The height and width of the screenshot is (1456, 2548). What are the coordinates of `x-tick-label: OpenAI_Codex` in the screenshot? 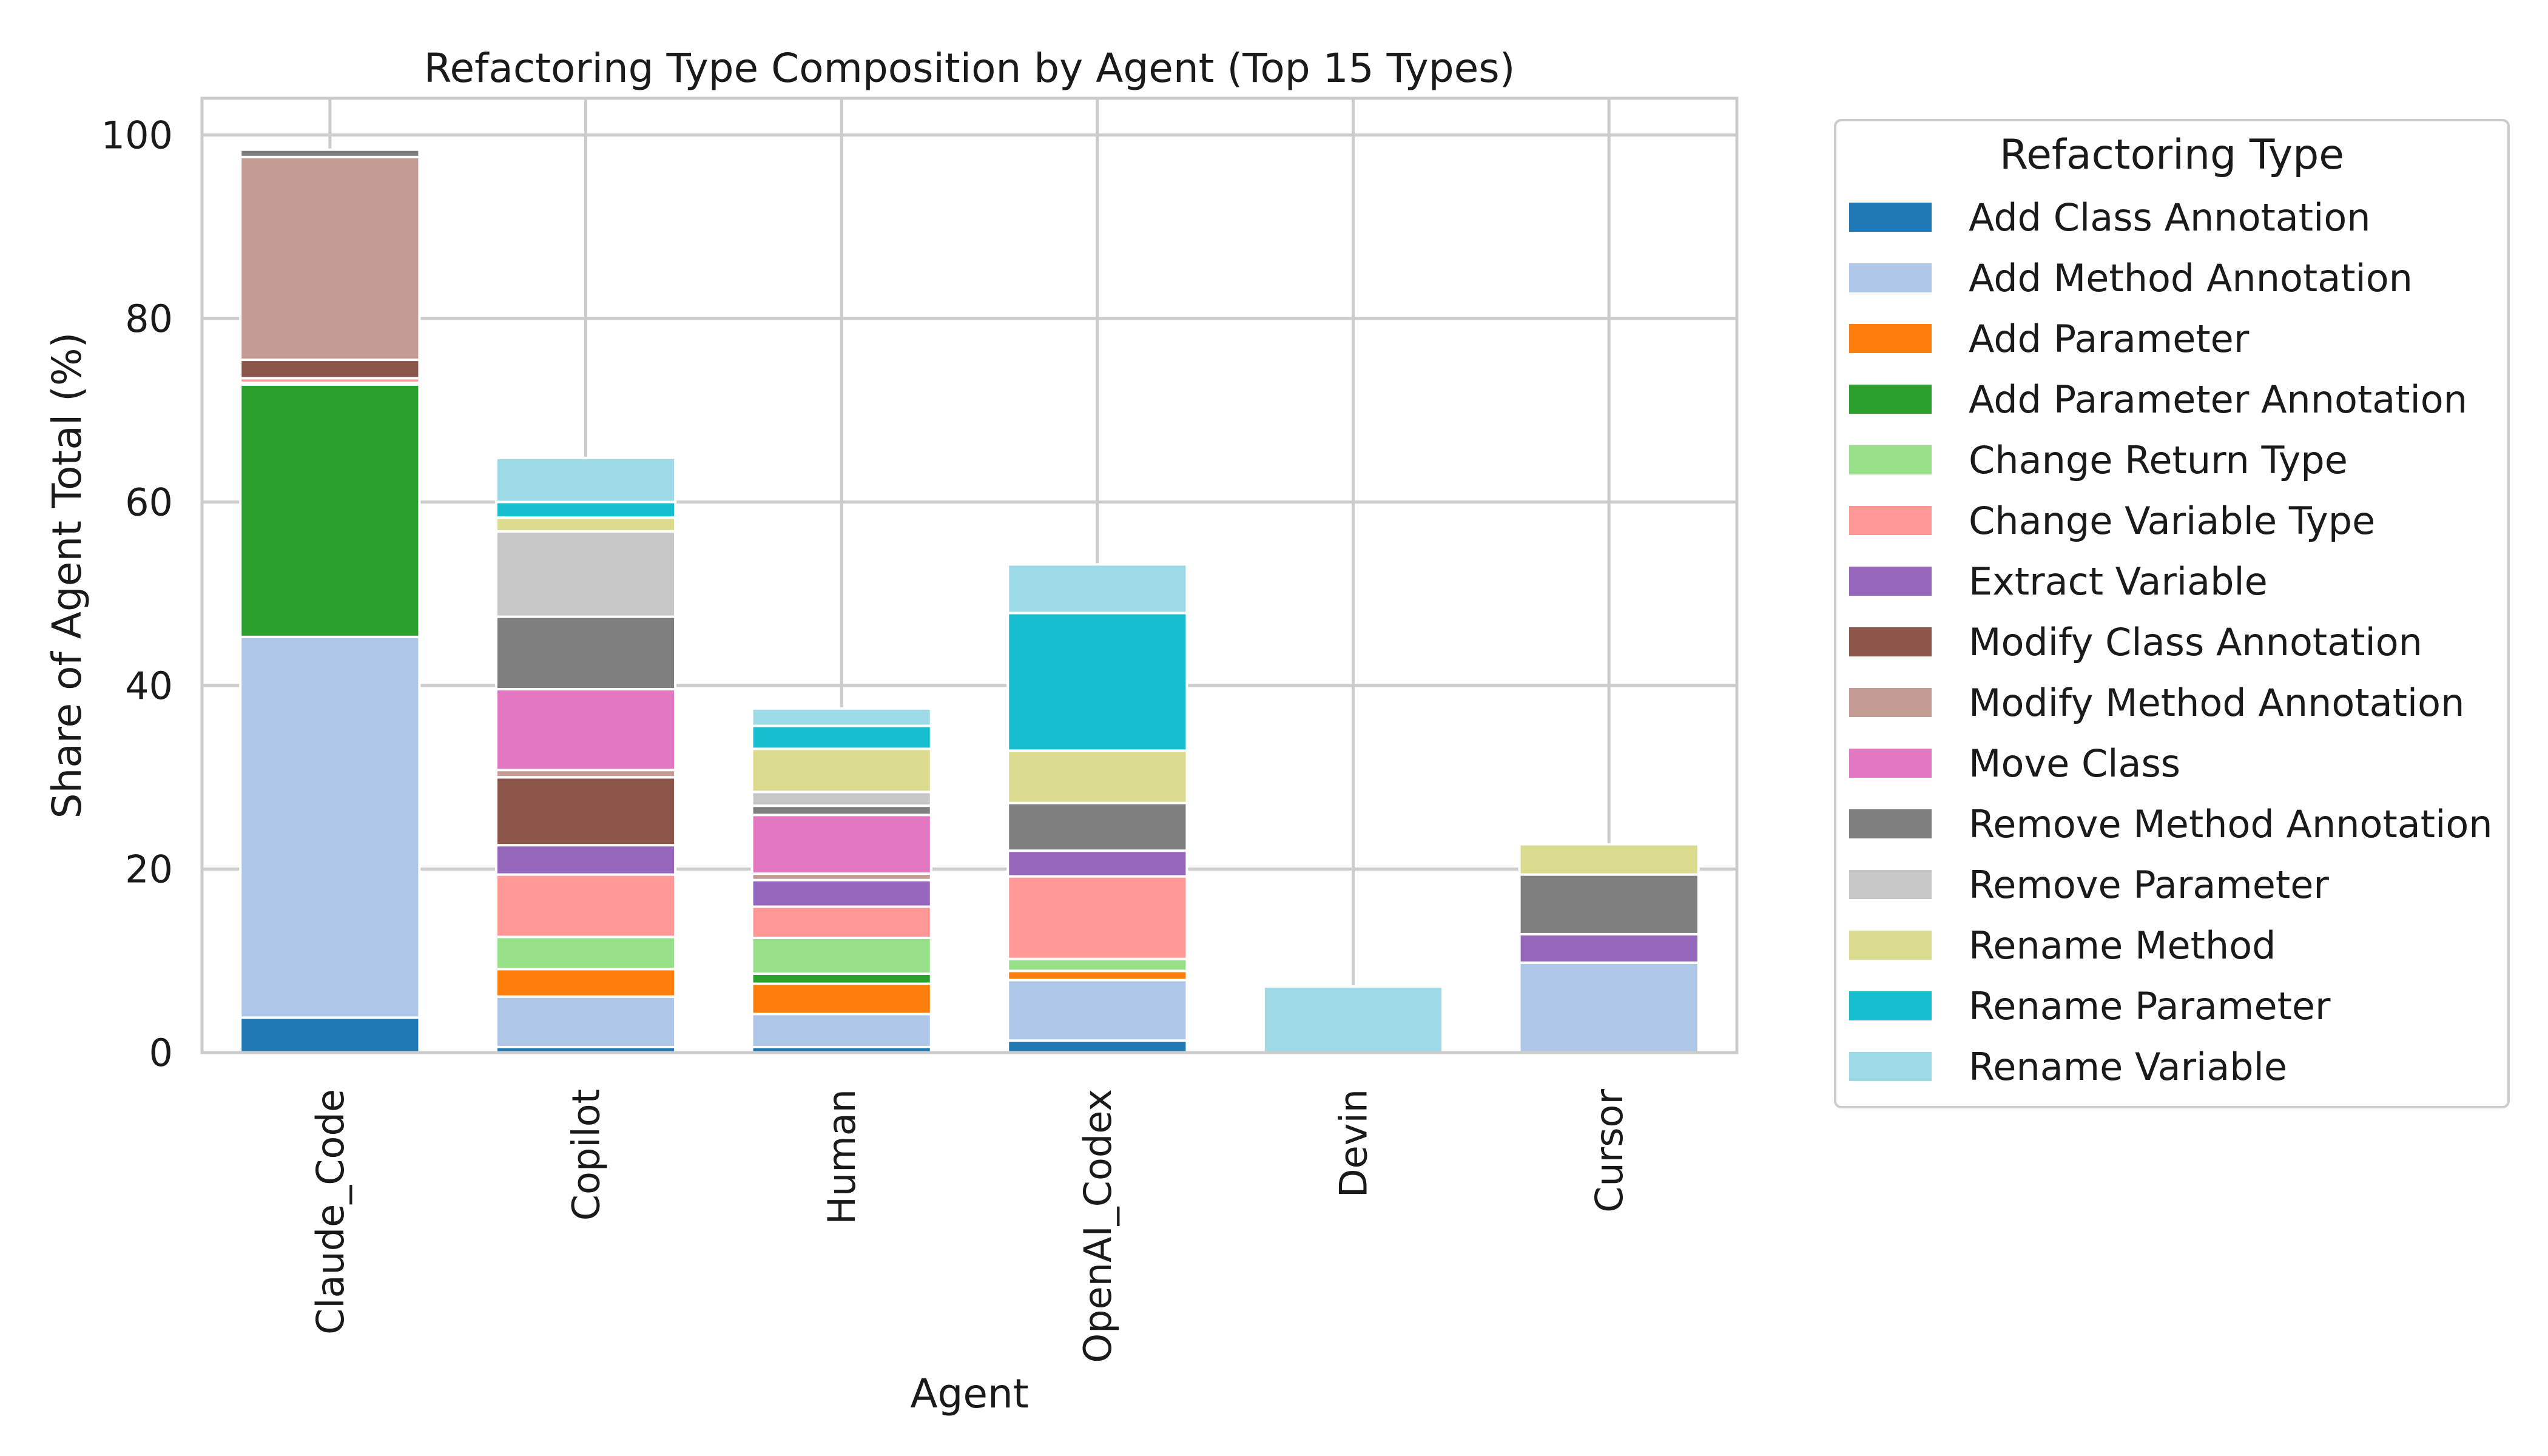 It's located at (1098, 1226).